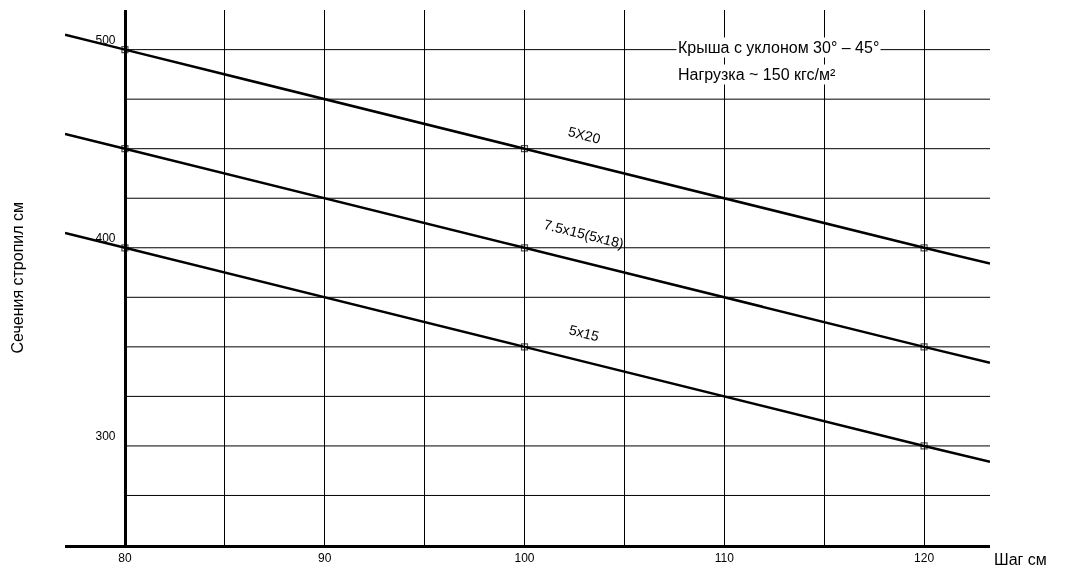 This screenshot has width=1072, height=578. What do you see at coordinates (724, 558) in the screenshot?
I see `x-tick-label: 110` at bounding box center [724, 558].